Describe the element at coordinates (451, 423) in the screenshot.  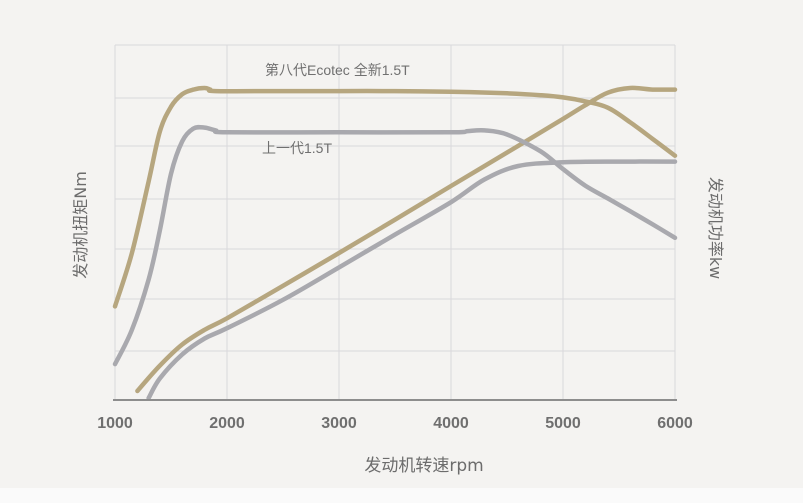
I see `x-tick-label: 4000` at that location.